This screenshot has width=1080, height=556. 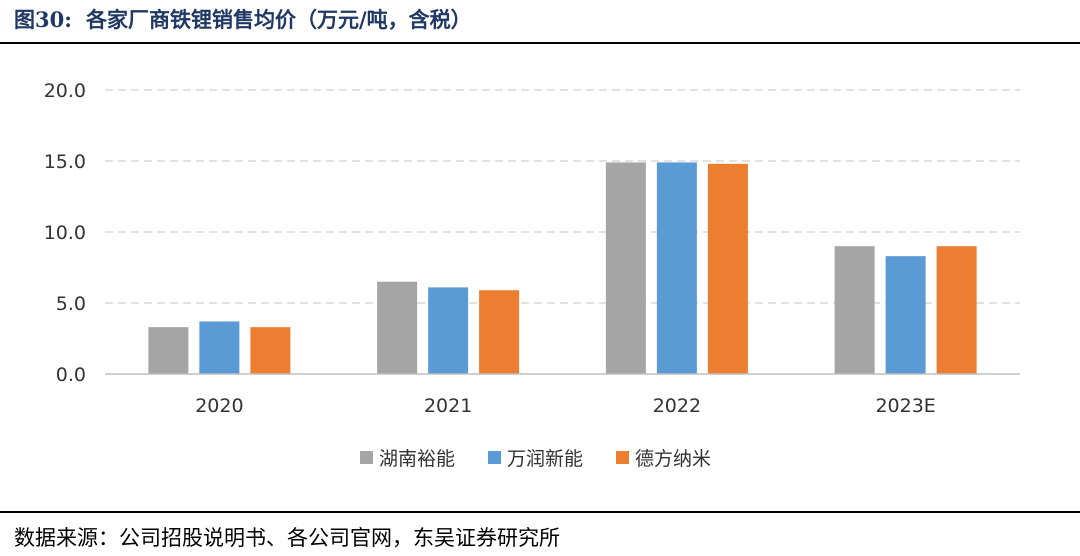 What do you see at coordinates (71, 304) in the screenshot?
I see `y-tick-label: 5.0` at bounding box center [71, 304].